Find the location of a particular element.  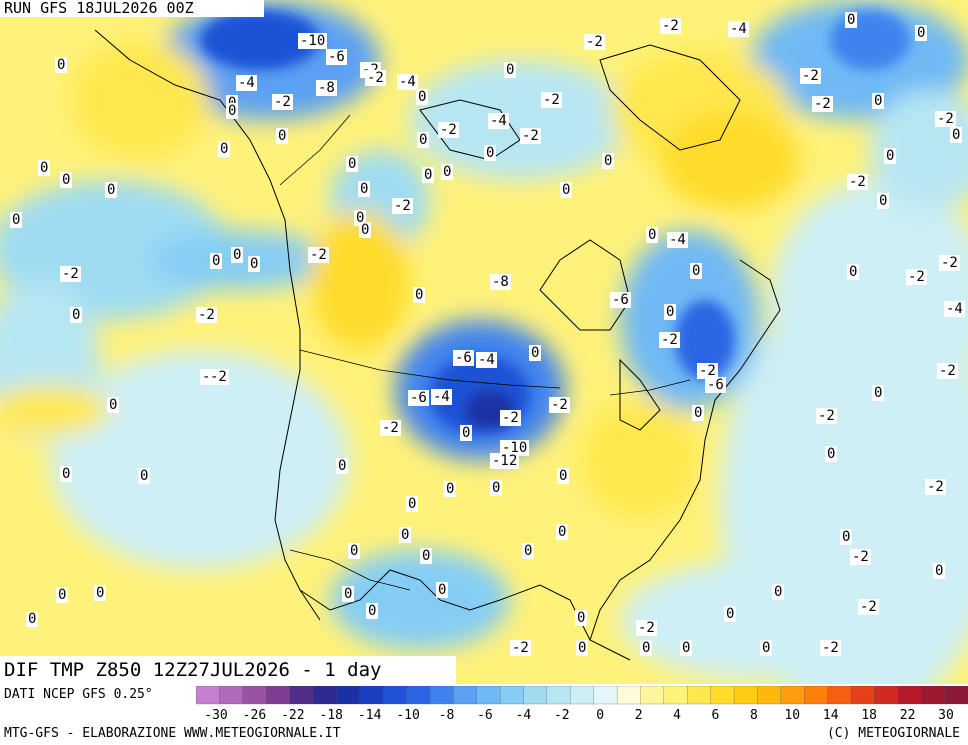

data-source-label: DATI NCEP GFS 0.25° is located at coordinates (78, 694).